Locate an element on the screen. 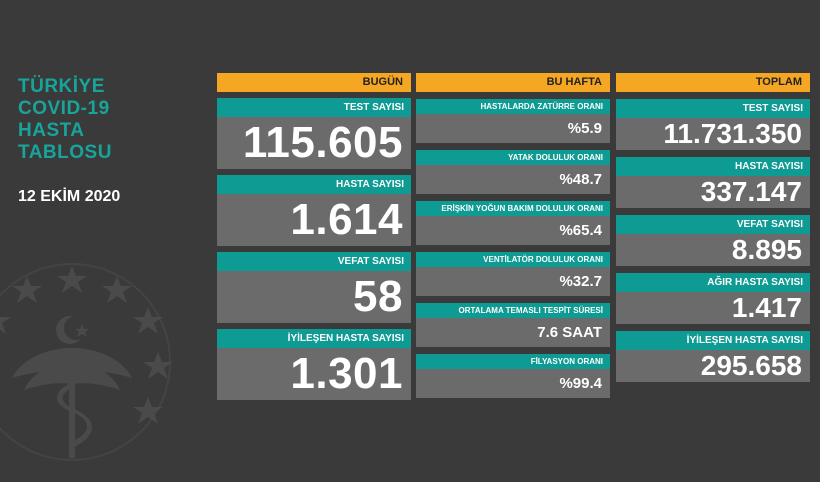 This screenshot has width=820, height=482. stat-label: ORTALAMA TEMASLI TESPİT SÜRESİ is located at coordinates (513, 310).